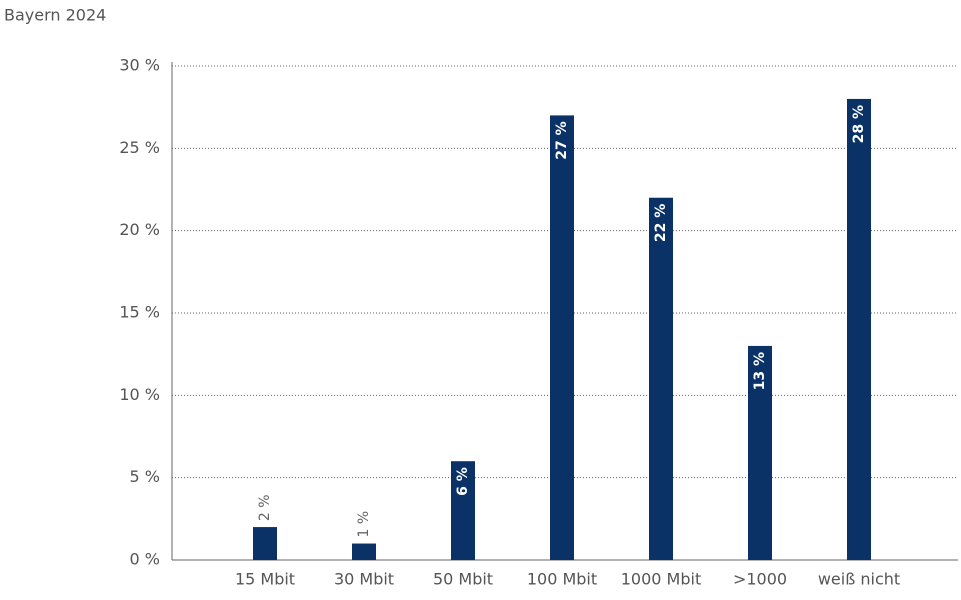  I want to click on value-label: 28 %, so click(859, 124).